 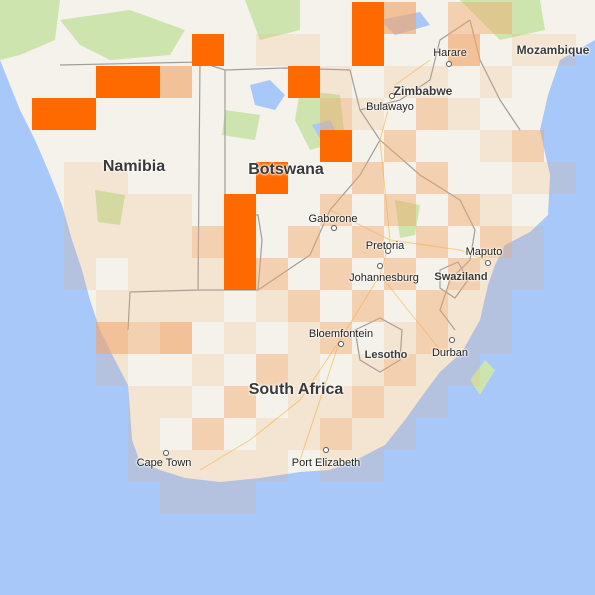 What do you see at coordinates (341, 334) in the screenshot?
I see `city-label-bloemfontein: Bloemfontein` at bounding box center [341, 334].